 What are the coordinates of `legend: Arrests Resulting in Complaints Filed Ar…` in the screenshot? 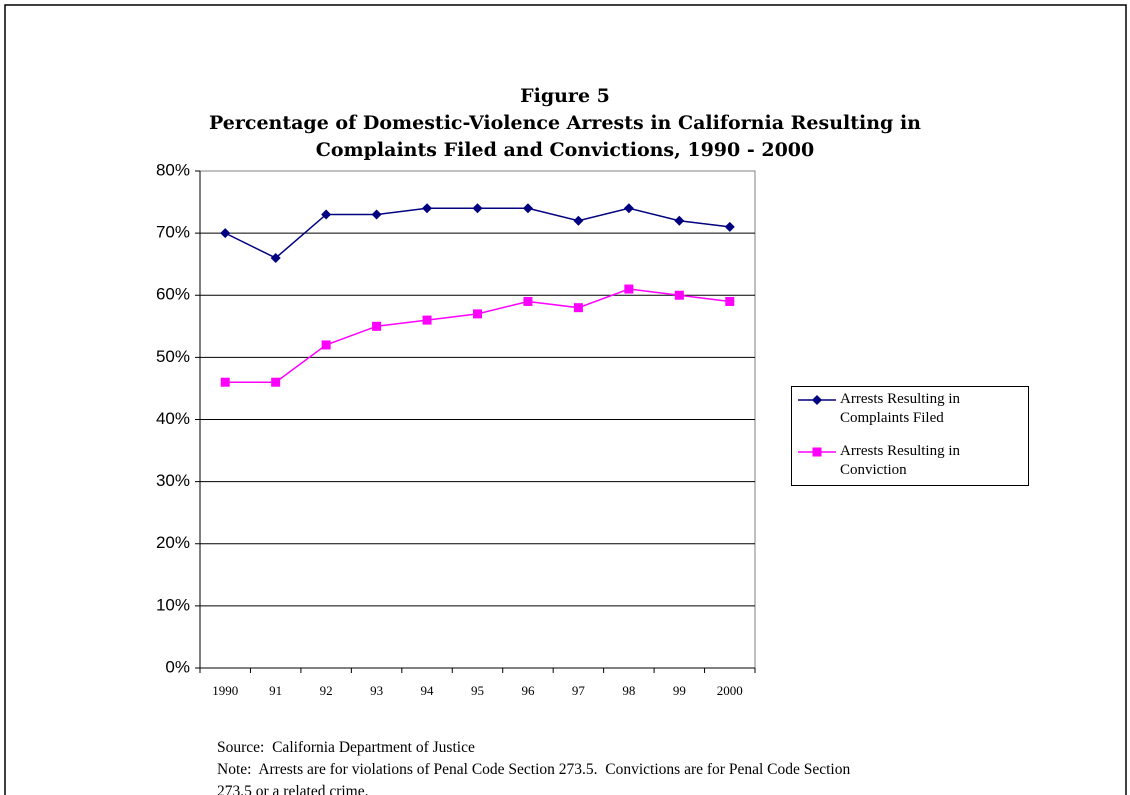 It's located at (910, 436).